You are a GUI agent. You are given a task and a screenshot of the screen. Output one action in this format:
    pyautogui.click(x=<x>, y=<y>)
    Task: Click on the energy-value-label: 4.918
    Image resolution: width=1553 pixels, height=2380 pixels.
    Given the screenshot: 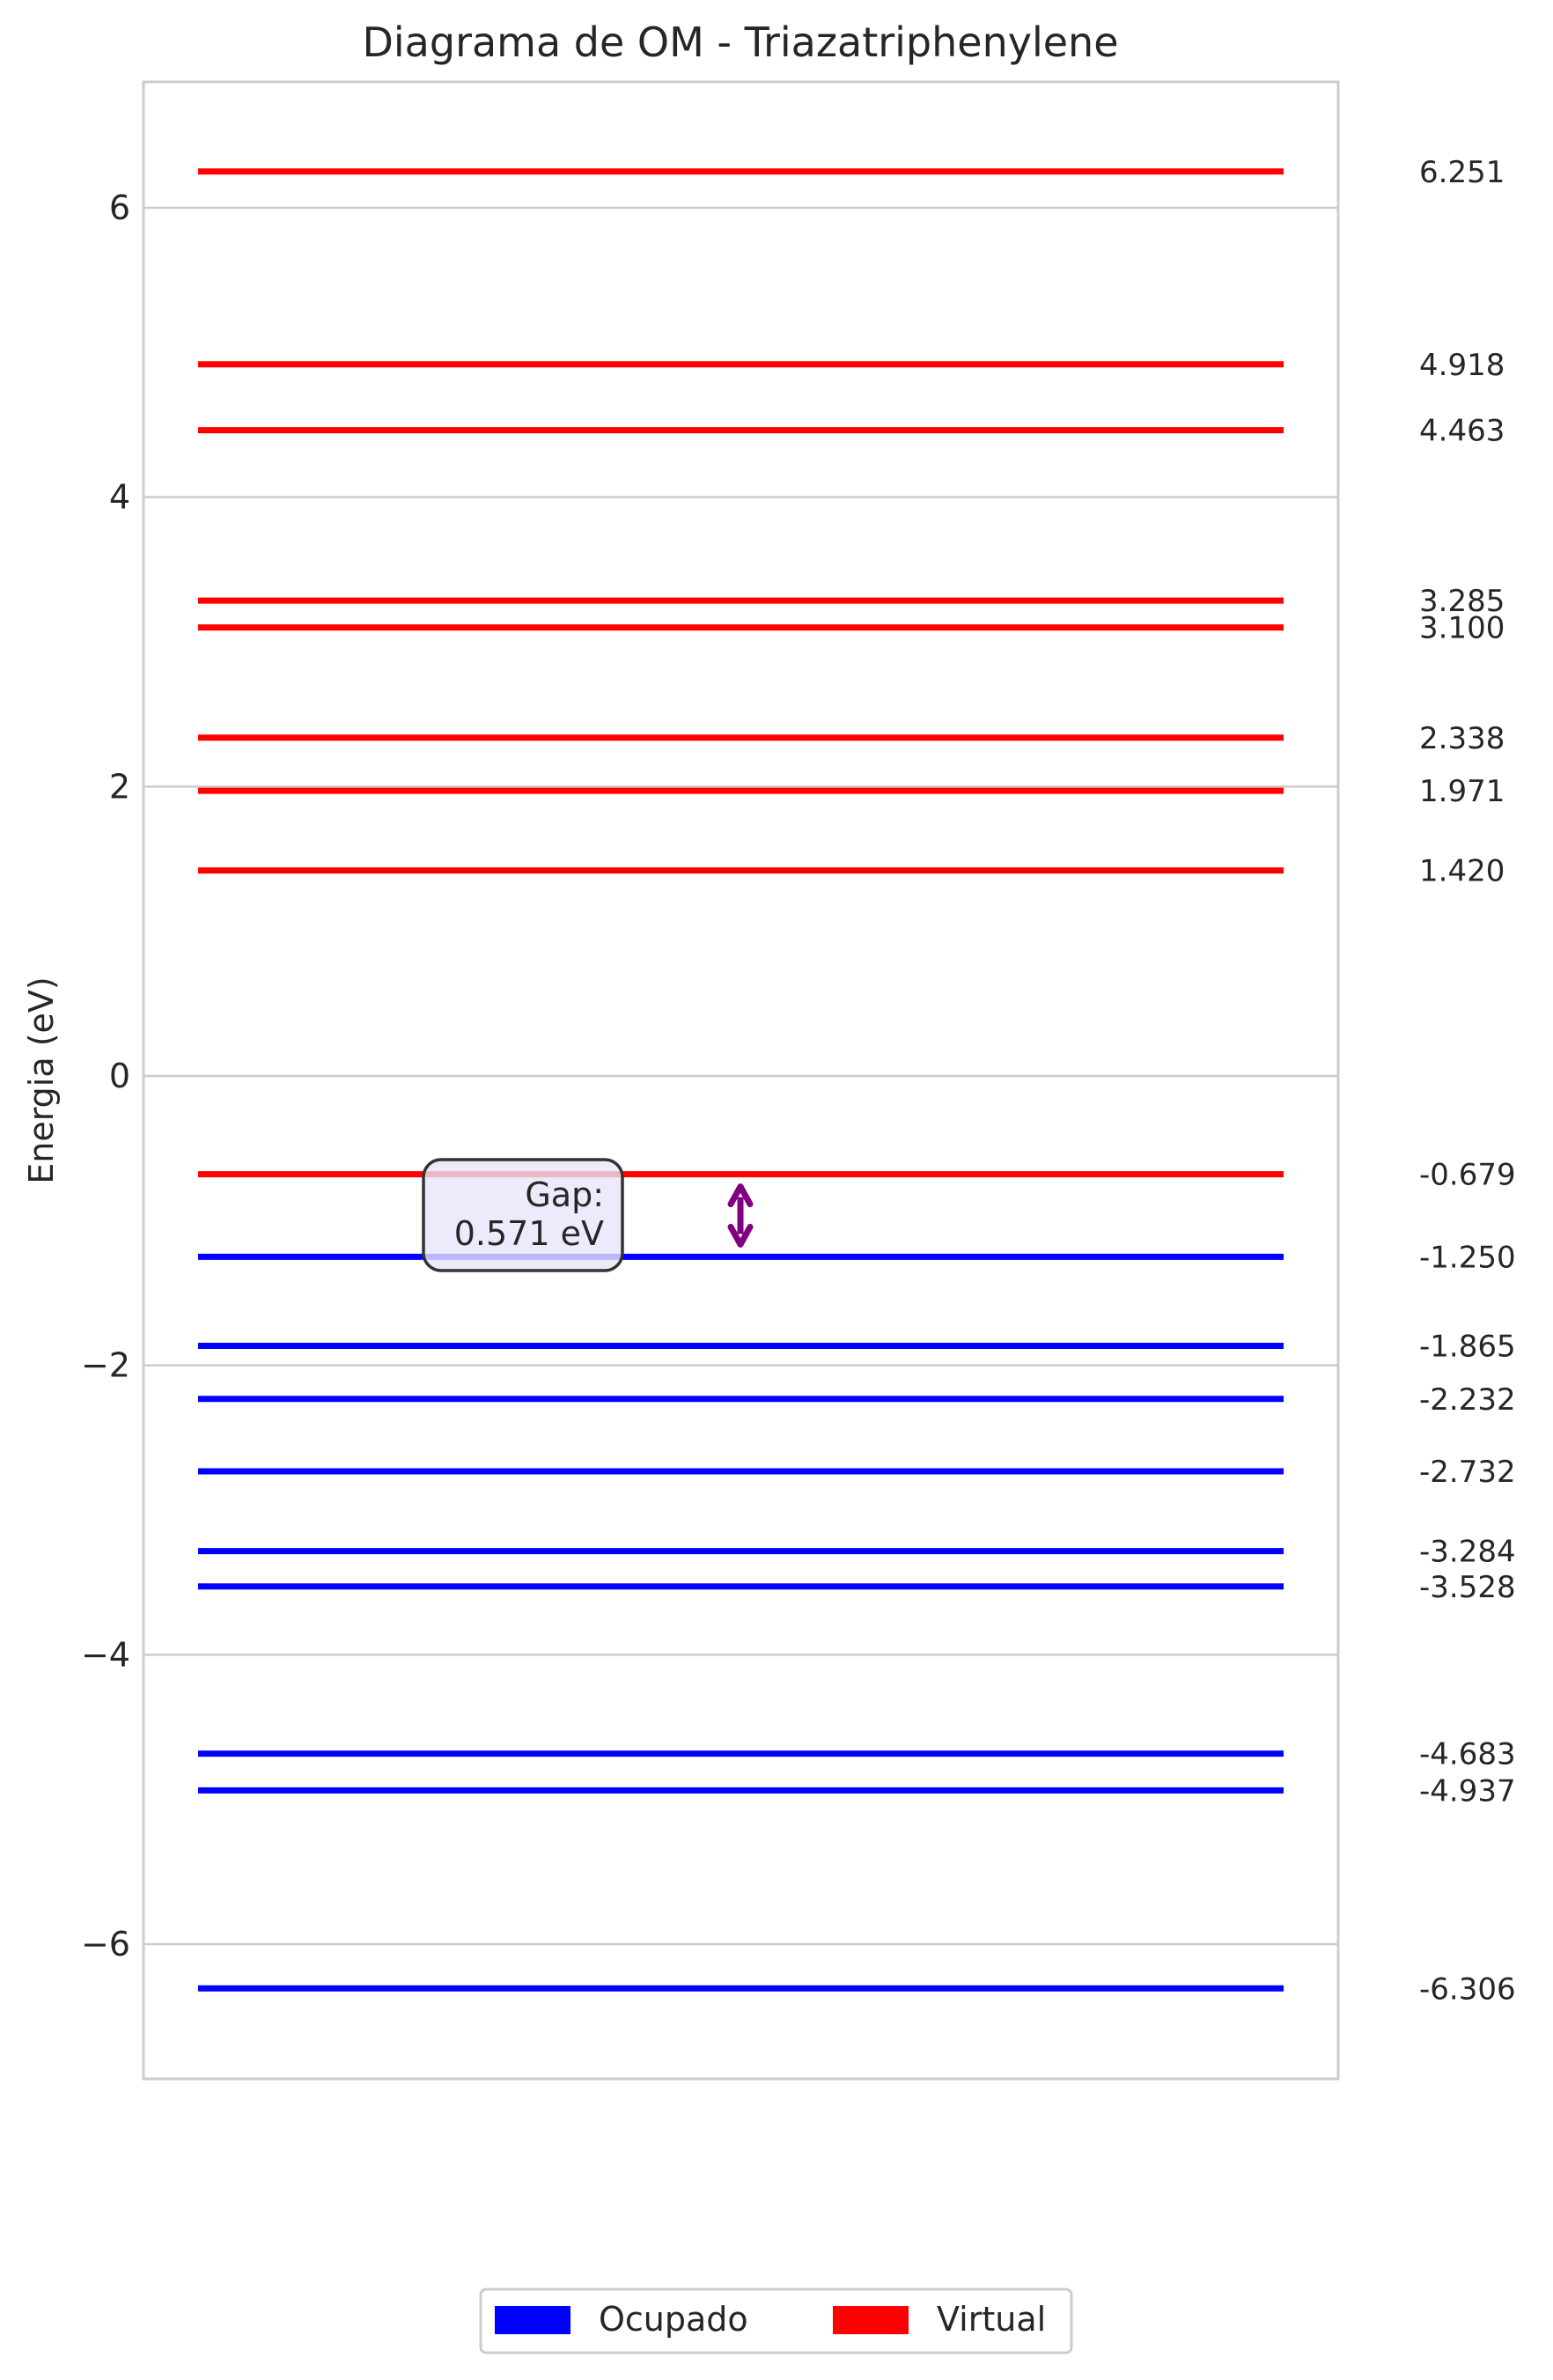 What is the action you would take?
    pyautogui.click(x=1462, y=365)
    